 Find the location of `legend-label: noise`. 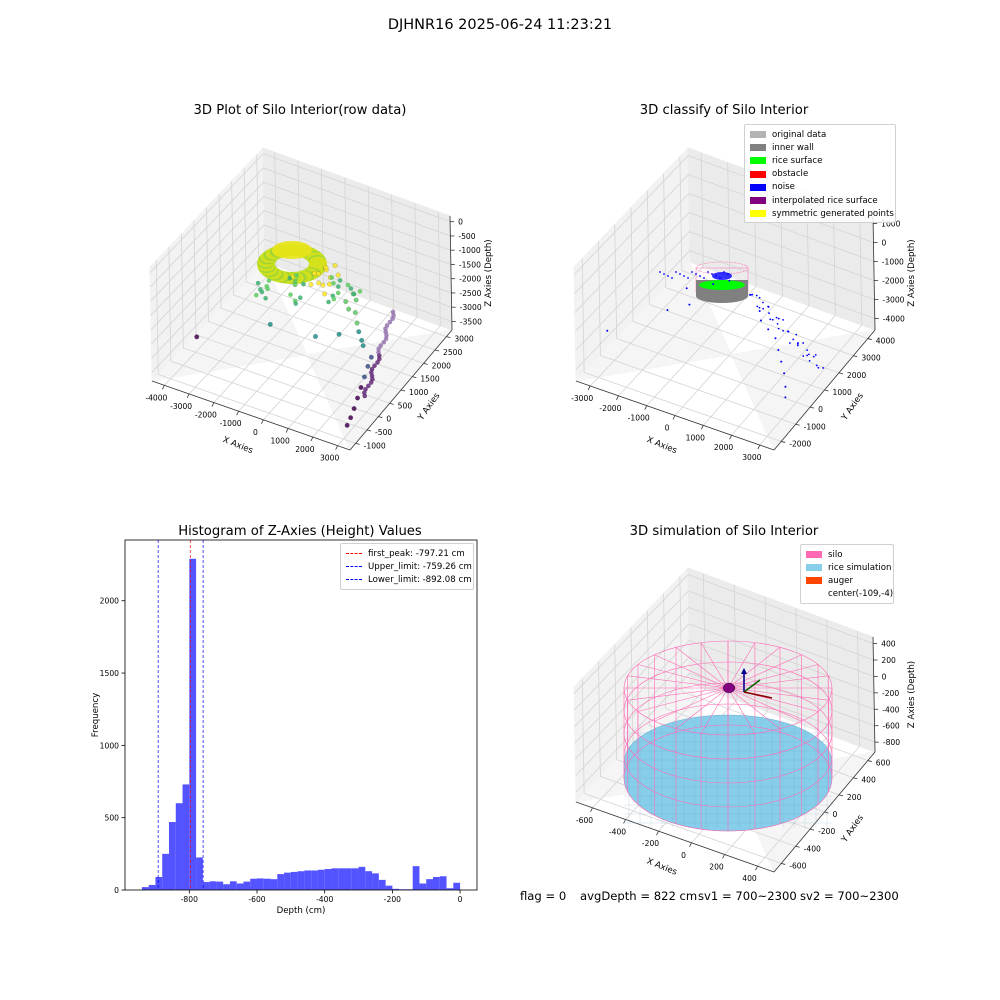

legend-label: noise is located at coordinates (783, 187).